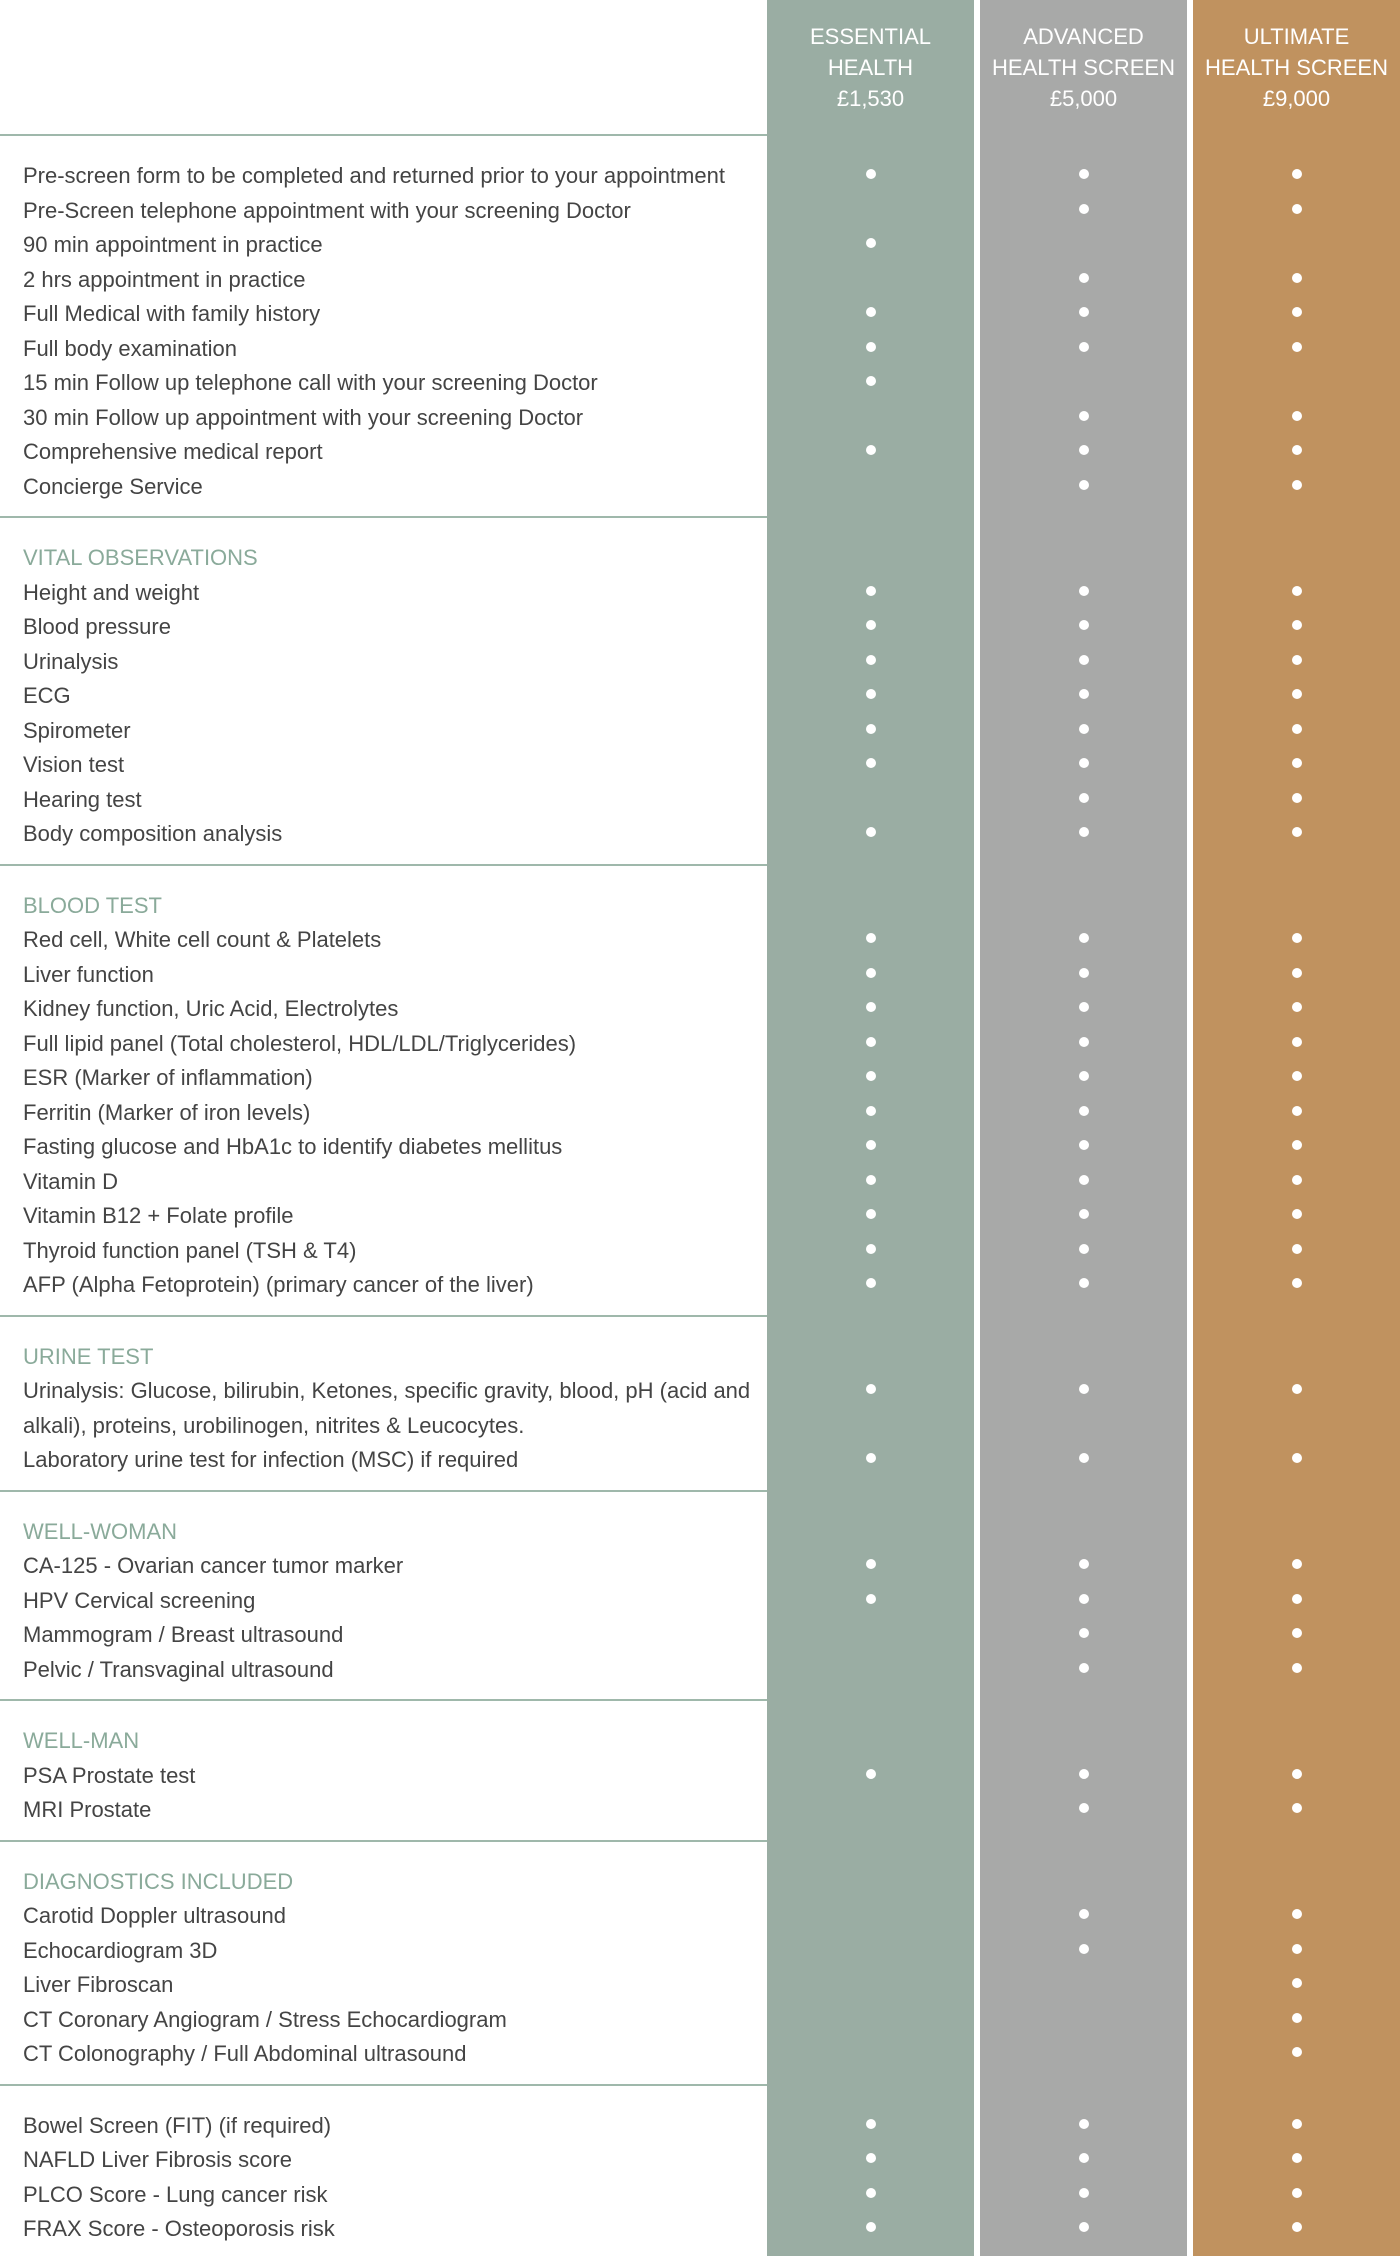  I want to click on essential-column, so click(870, 1128).